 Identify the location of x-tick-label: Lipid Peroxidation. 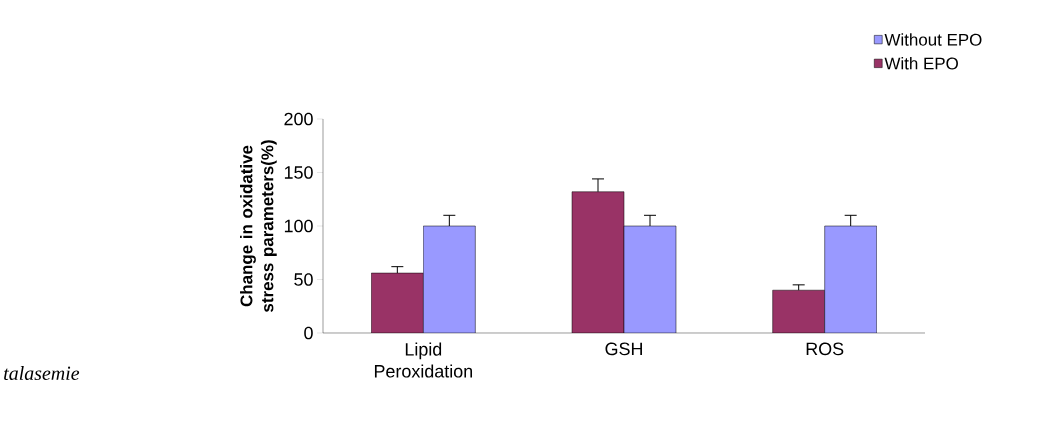
(423, 360).